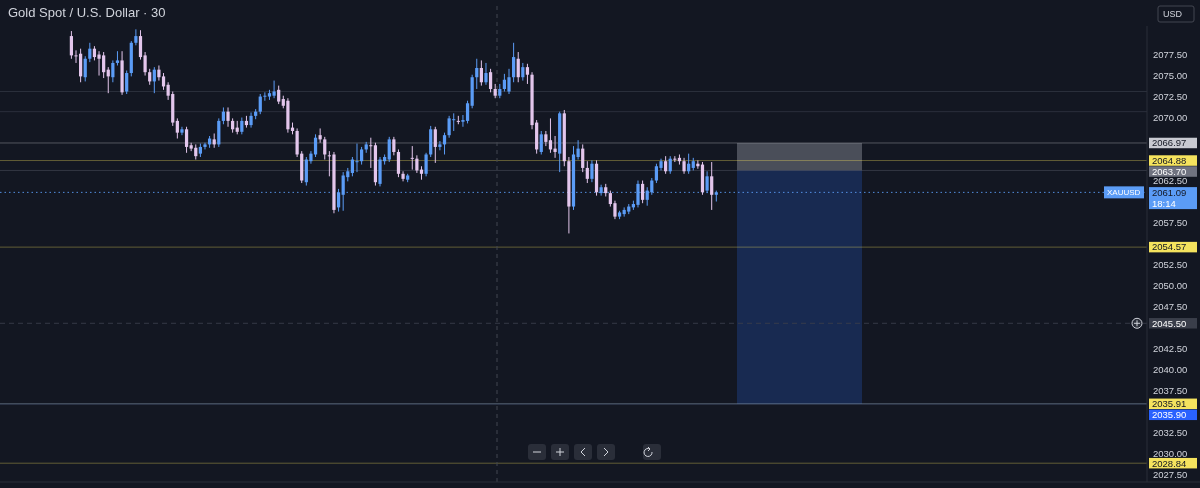 The width and height of the screenshot is (1200, 488). I want to click on y-tick-label: 2040.00, so click(1170, 369).